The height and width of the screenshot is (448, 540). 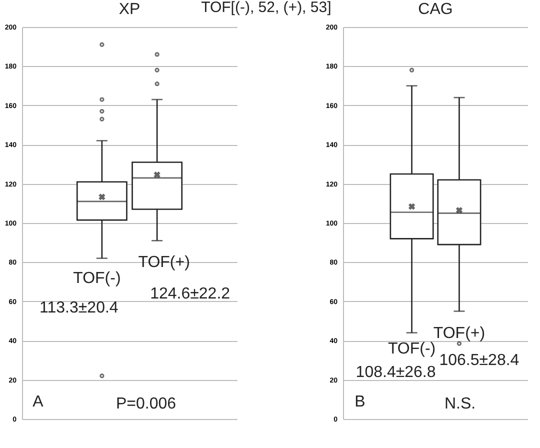 I want to click on annotation: N.S., so click(x=460, y=403).